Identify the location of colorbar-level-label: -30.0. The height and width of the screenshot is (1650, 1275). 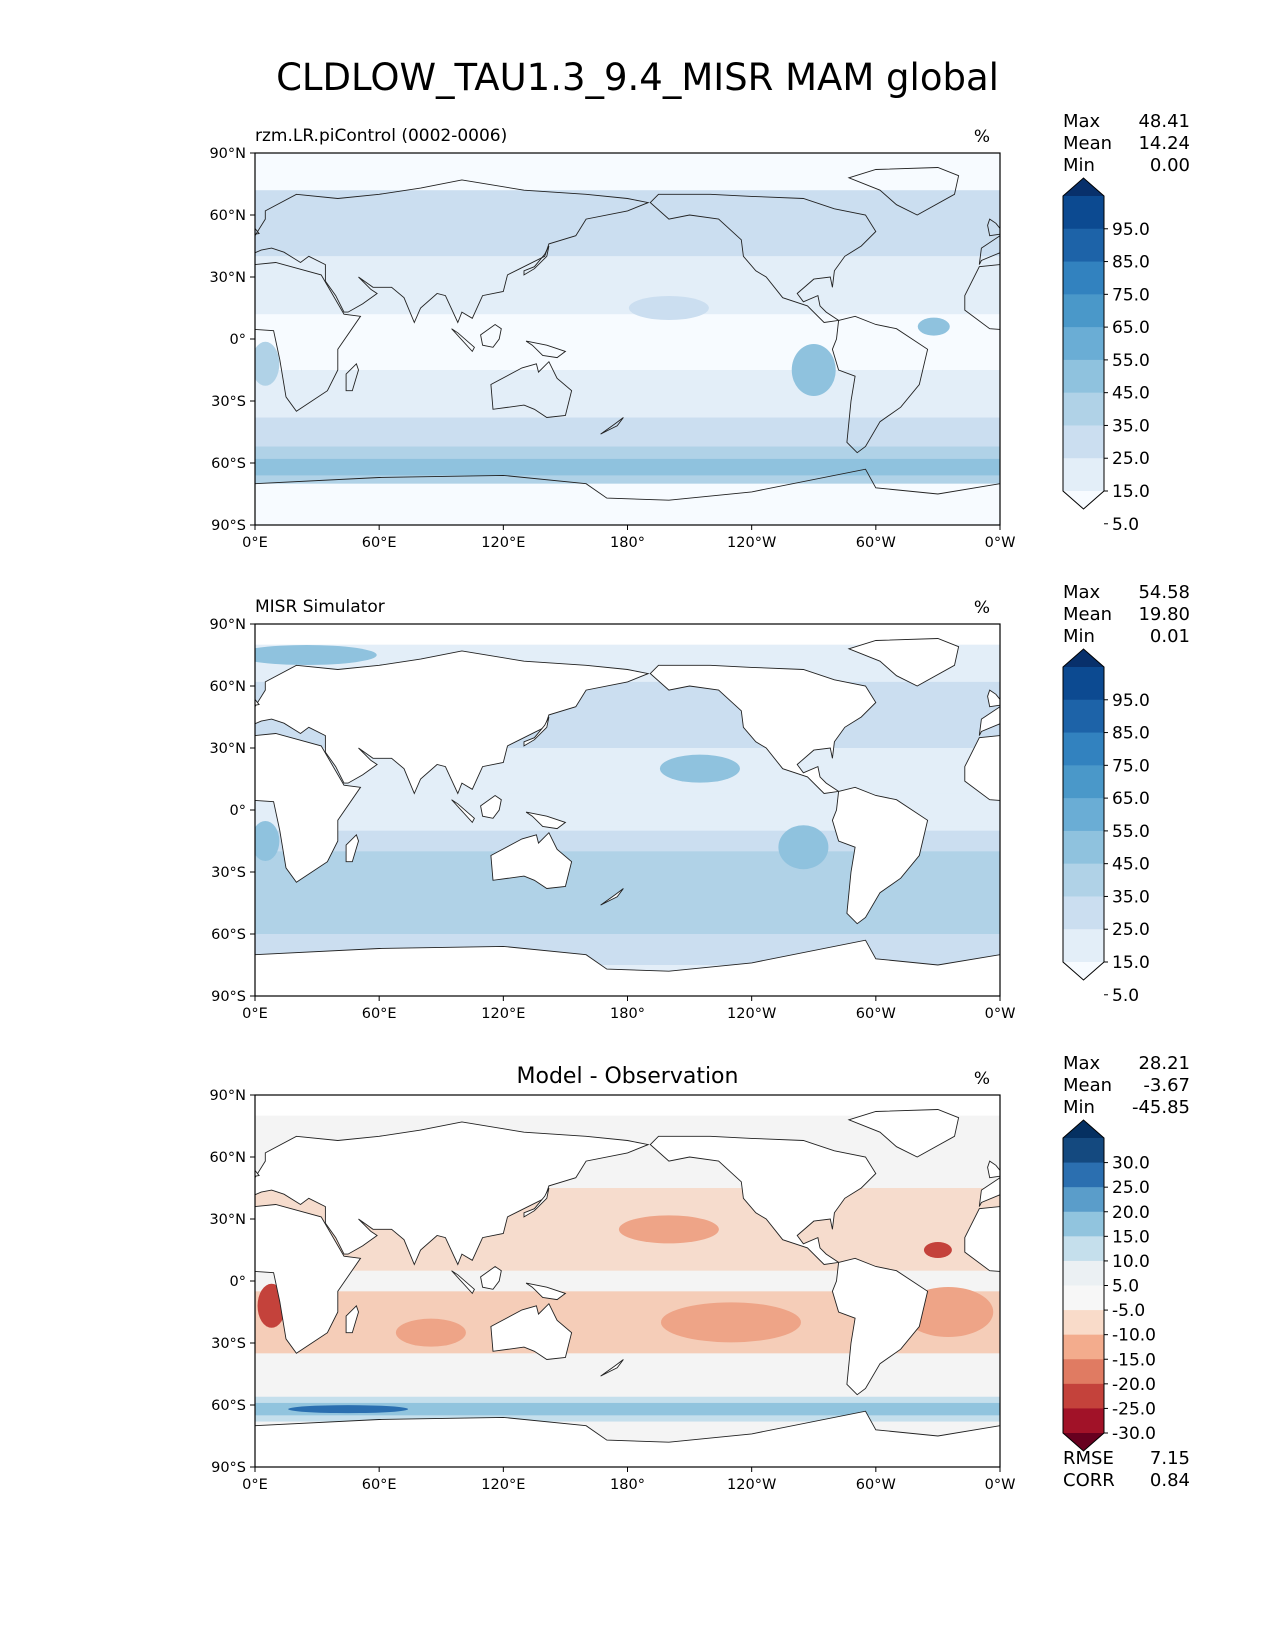
(1134, 1434).